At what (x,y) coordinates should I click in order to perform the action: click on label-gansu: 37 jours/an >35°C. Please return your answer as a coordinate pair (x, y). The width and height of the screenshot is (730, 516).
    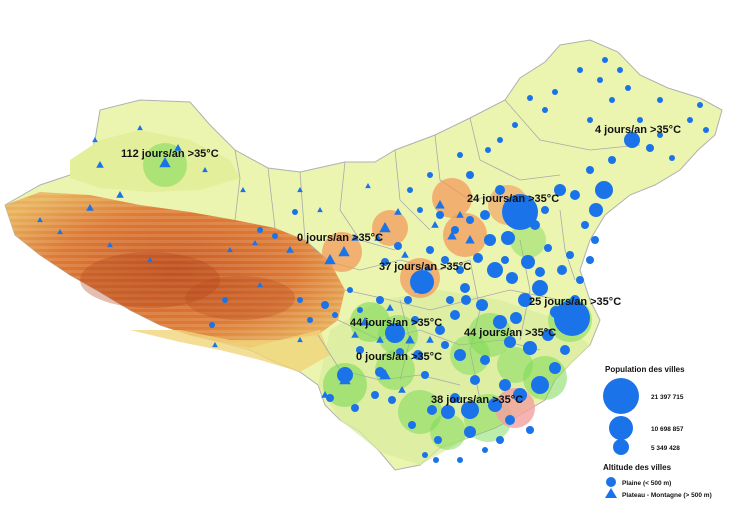
    Looking at the image, I should click on (425, 267).